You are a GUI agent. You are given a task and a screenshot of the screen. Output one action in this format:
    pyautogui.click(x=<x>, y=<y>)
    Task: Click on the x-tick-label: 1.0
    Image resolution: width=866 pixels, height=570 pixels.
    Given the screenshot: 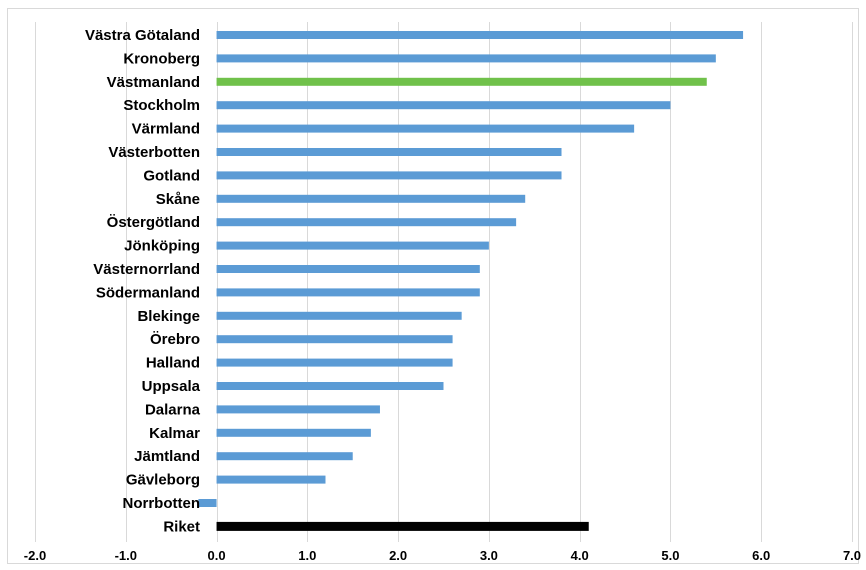 What is the action you would take?
    pyautogui.click(x=307, y=555)
    